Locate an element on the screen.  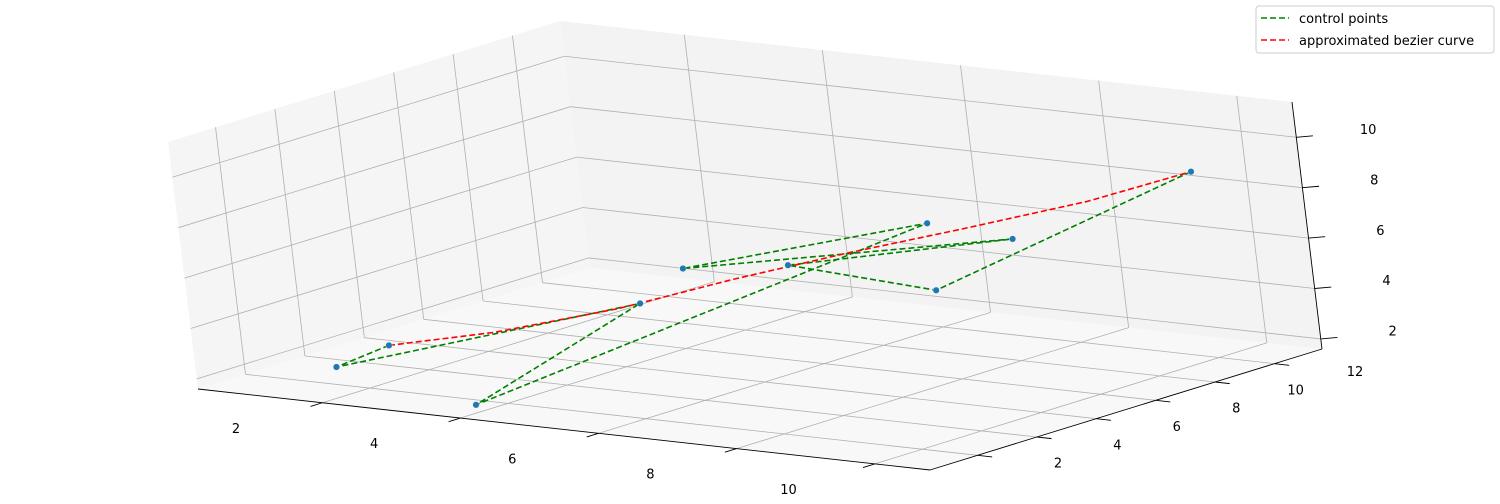
x-axis-4-label: 4 is located at coordinates (374, 444).